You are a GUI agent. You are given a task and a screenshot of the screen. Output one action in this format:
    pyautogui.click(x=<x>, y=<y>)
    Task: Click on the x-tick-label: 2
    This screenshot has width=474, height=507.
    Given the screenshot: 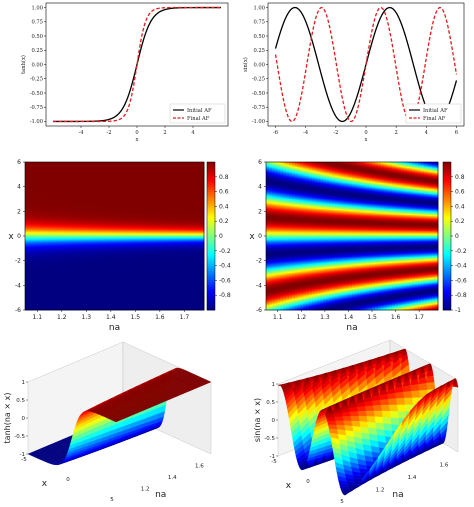 What is the action you would take?
    pyautogui.click(x=164, y=133)
    